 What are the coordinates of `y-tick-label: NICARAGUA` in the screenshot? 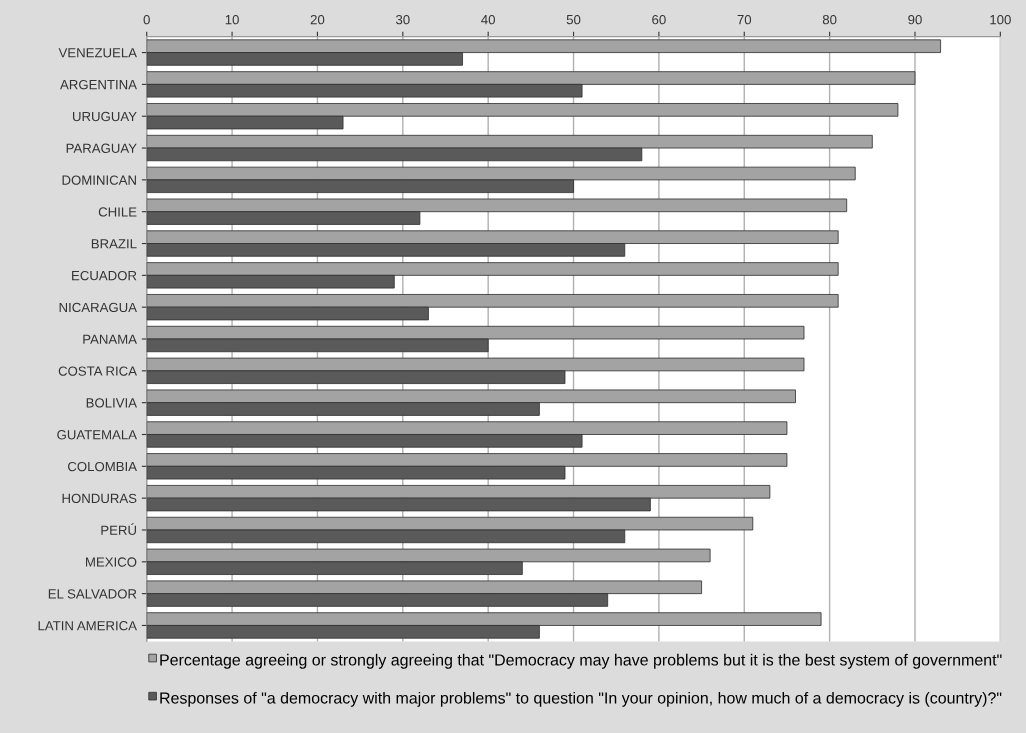 It's located at (98, 307).